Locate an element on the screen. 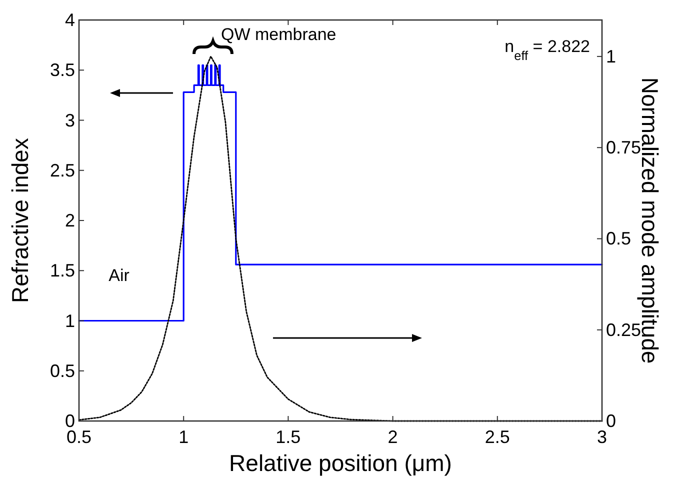  y-axis-title: Refractive index is located at coordinates (20, 220).